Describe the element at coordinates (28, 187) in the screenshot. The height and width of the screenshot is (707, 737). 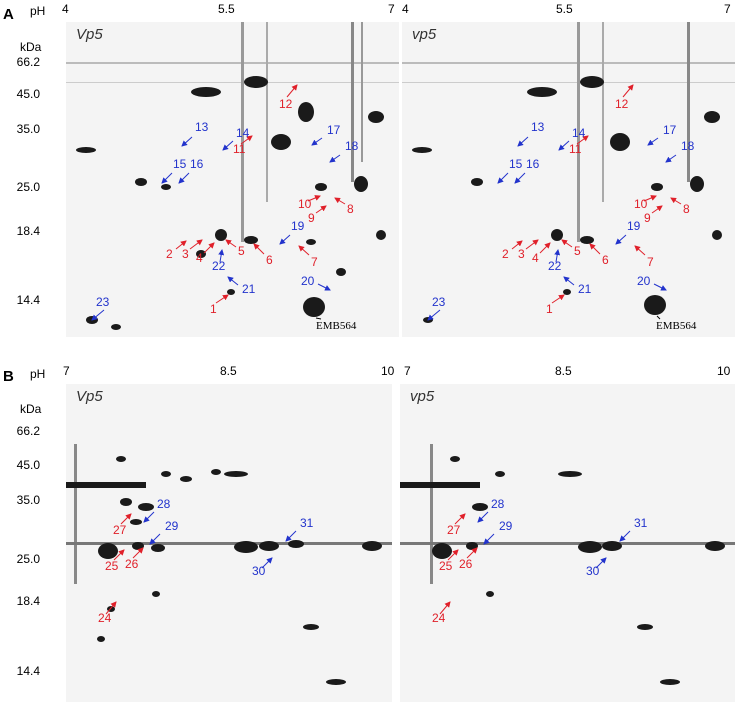
I see `panel-a-kda-25: 25.0` at that location.